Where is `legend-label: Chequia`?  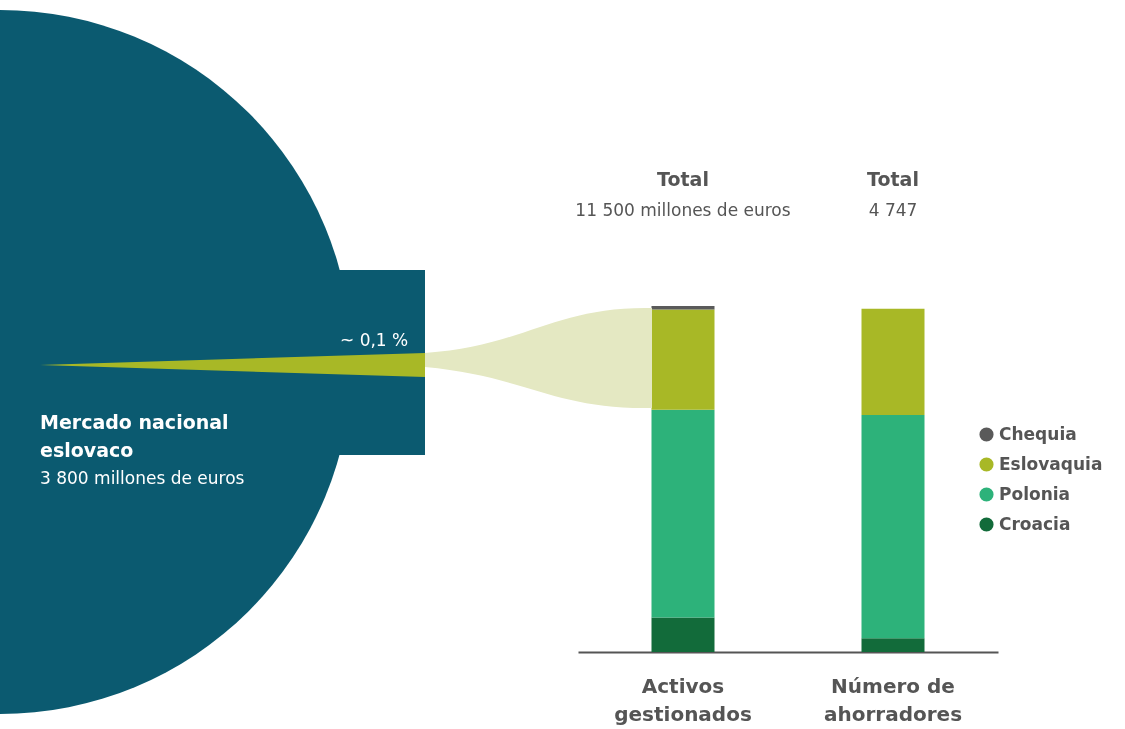
legend-label: Chequia is located at coordinates (1038, 433).